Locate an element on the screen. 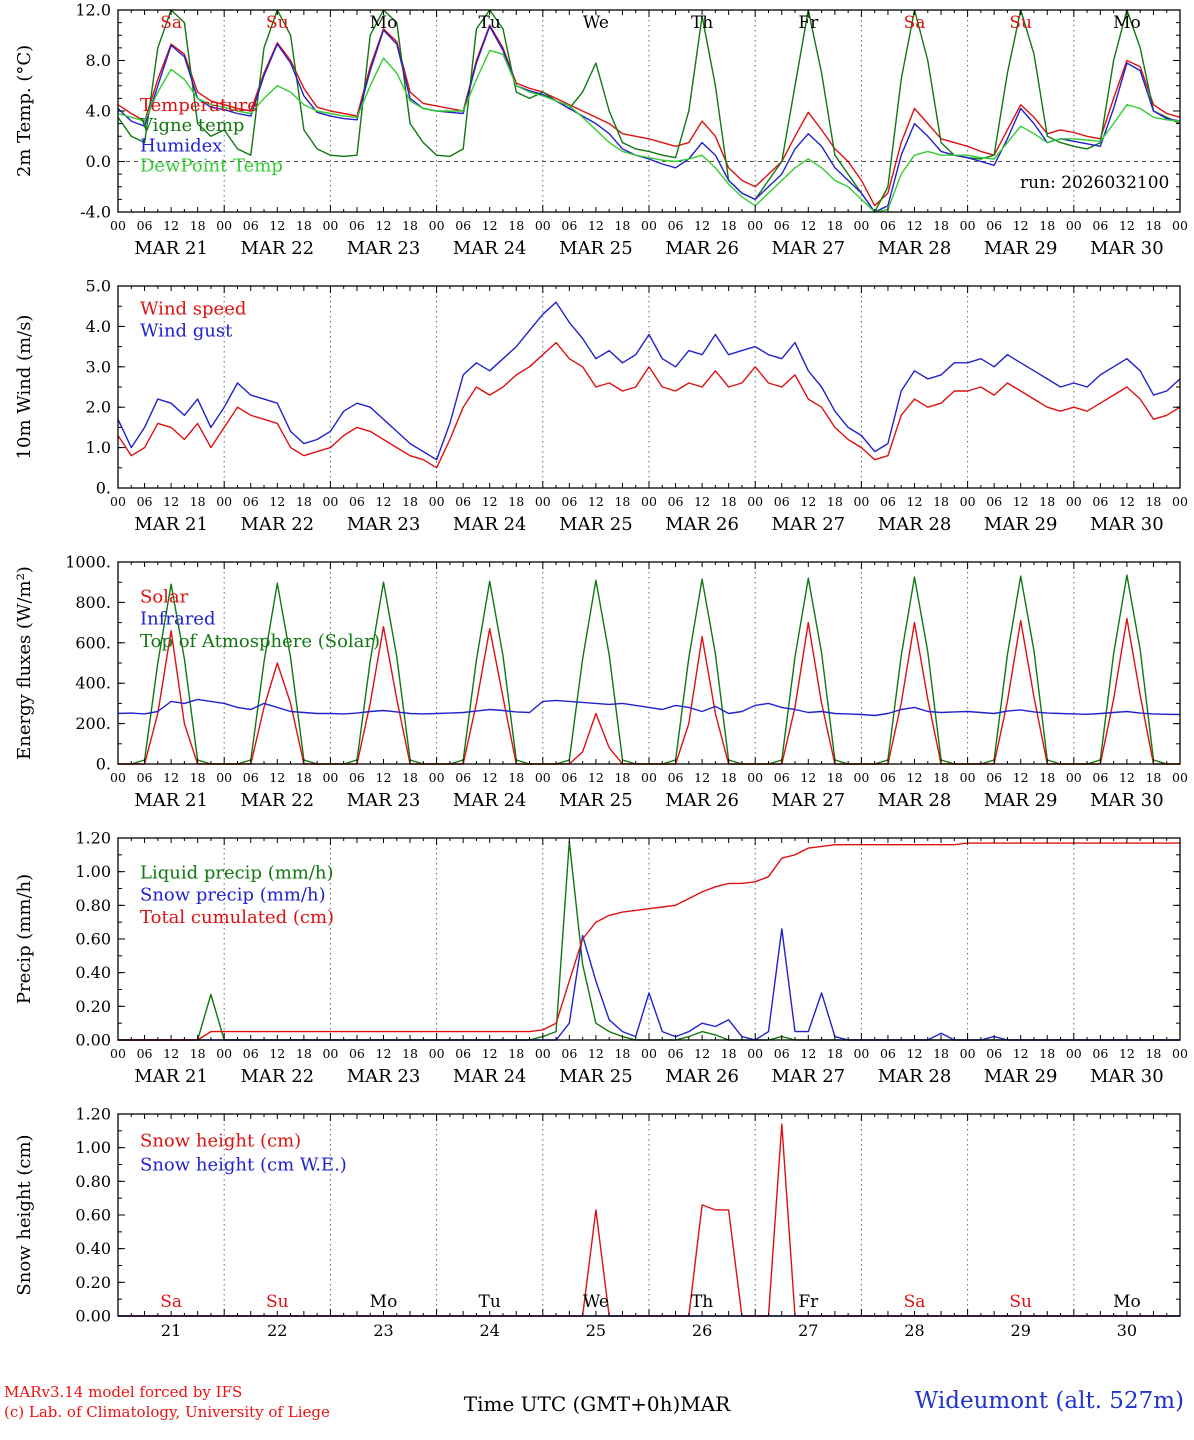 The width and height of the screenshot is (1194, 1440). svg-text: Fr is located at coordinates (808, 23).